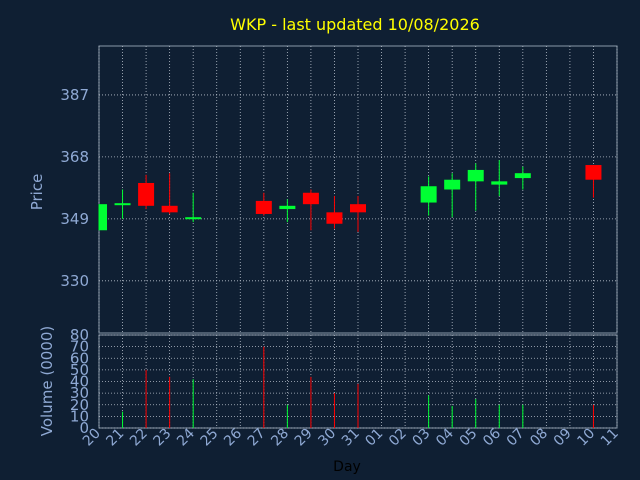 This screenshot has width=640, height=480. I want to click on x-axis-label: Day, so click(347, 467).